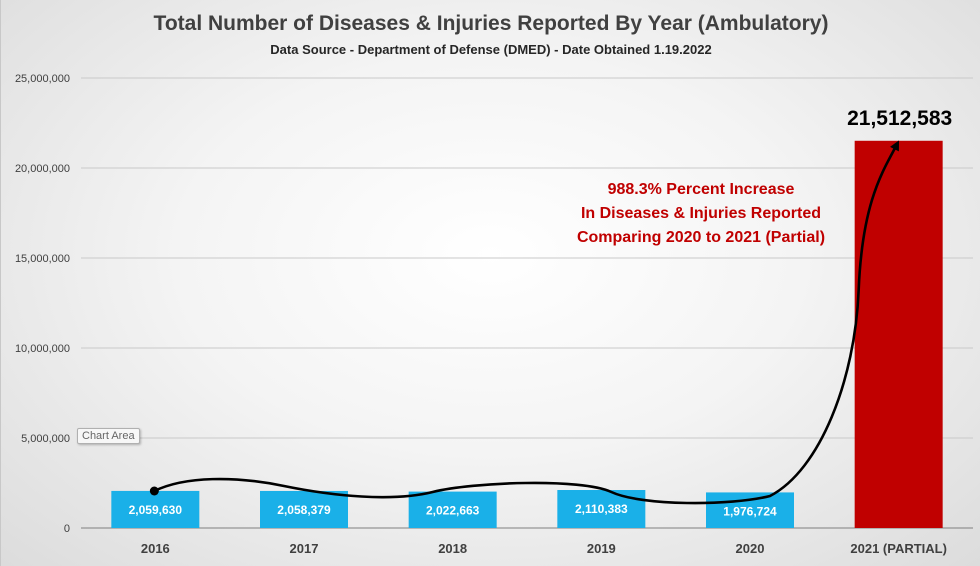 The height and width of the screenshot is (566, 980). What do you see at coordinates (304, 548) in the screenshot?
I see `x-tick-label: 2017` at bounding box center [304, 548].